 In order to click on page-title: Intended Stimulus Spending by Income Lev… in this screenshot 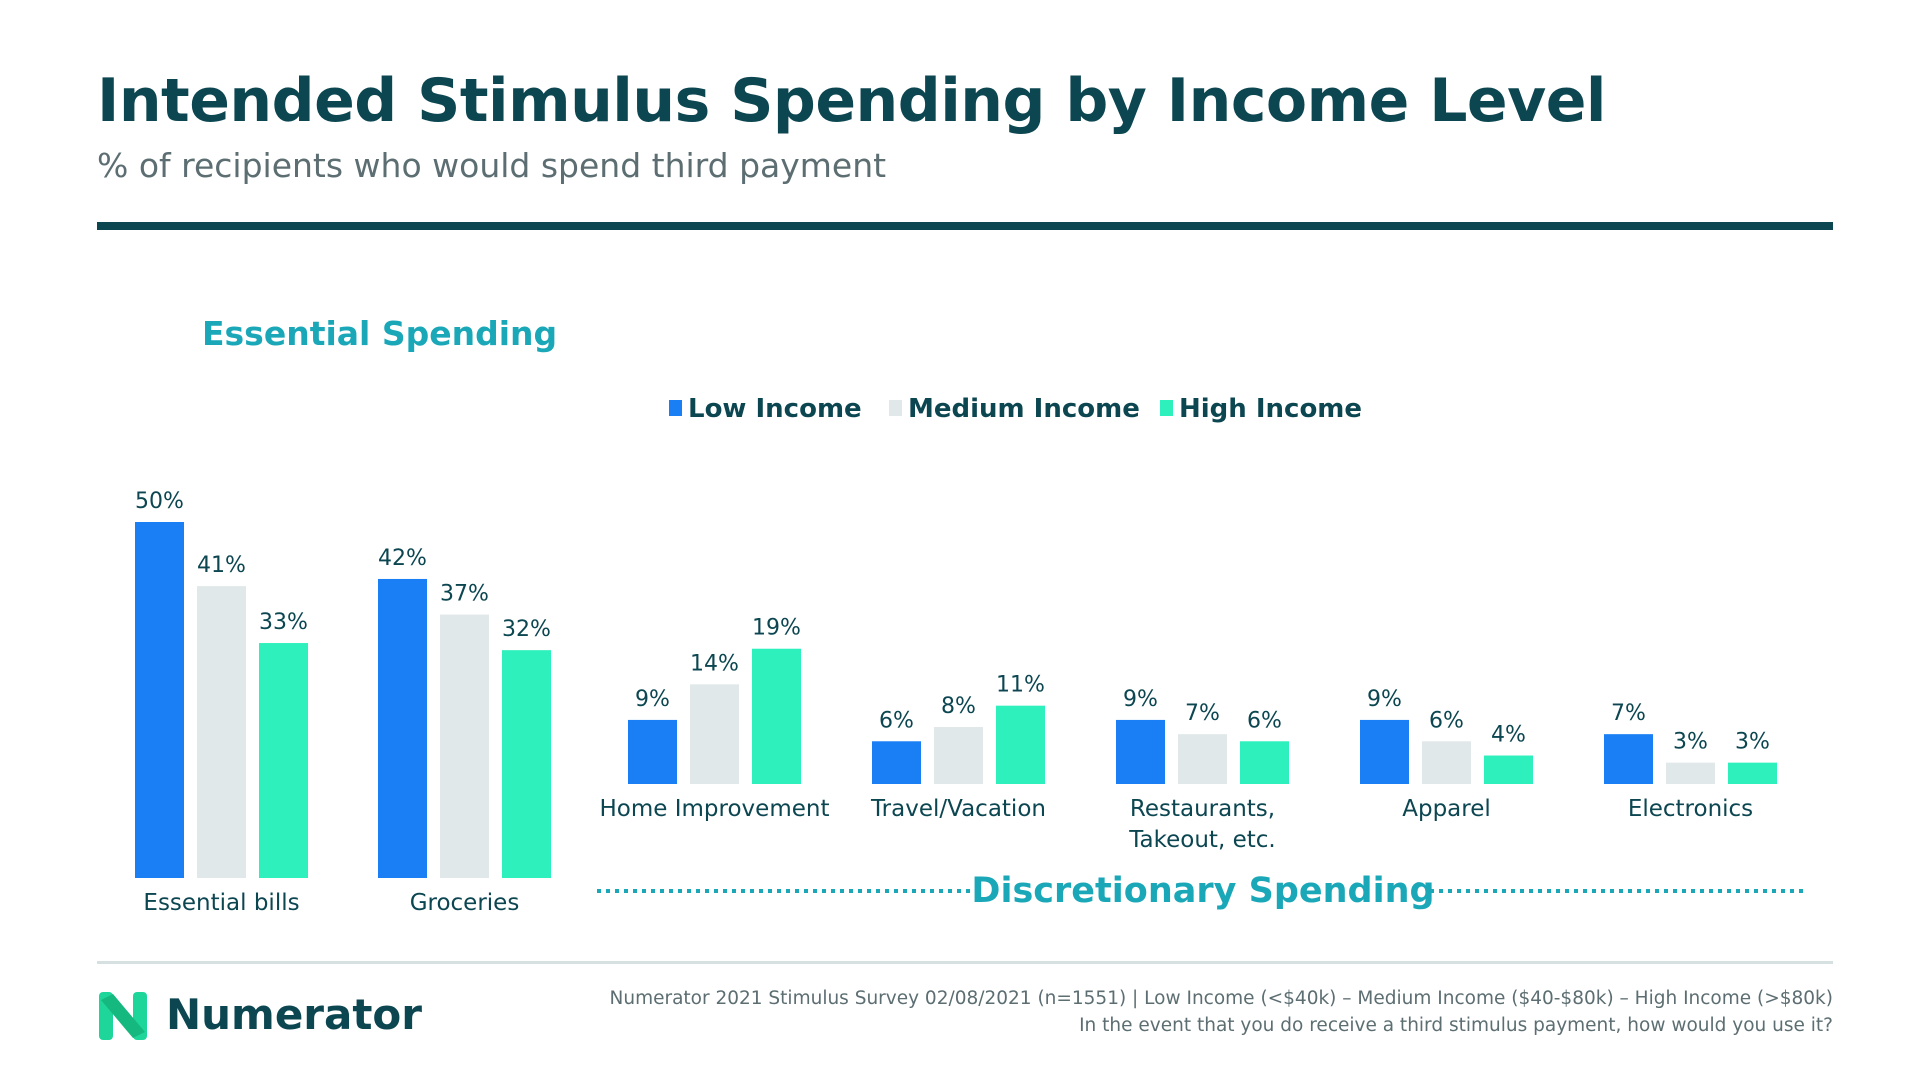, I will do `click(852, 101)`.